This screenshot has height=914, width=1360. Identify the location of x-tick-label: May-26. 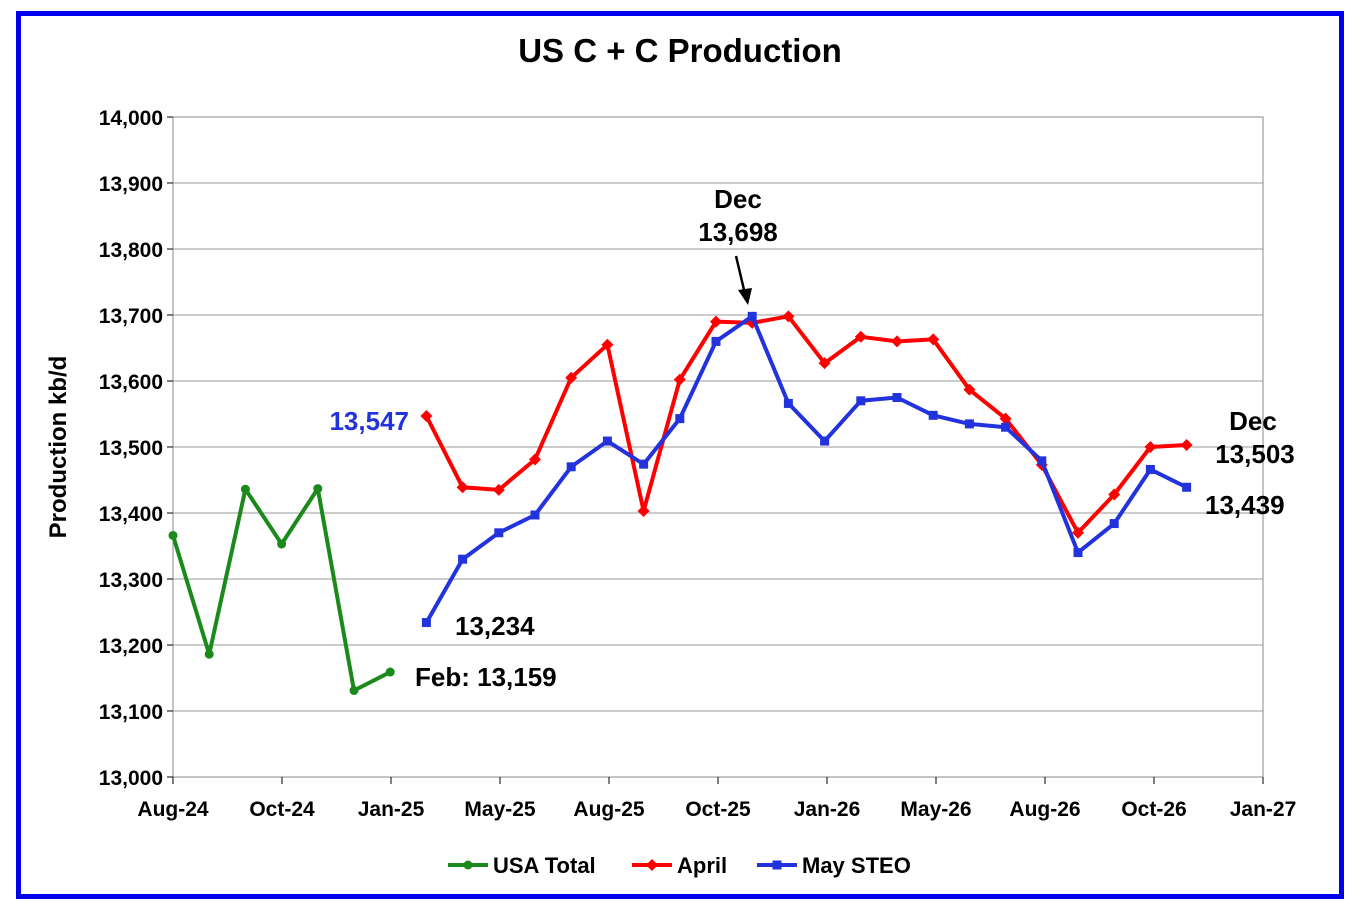
(935, 809).